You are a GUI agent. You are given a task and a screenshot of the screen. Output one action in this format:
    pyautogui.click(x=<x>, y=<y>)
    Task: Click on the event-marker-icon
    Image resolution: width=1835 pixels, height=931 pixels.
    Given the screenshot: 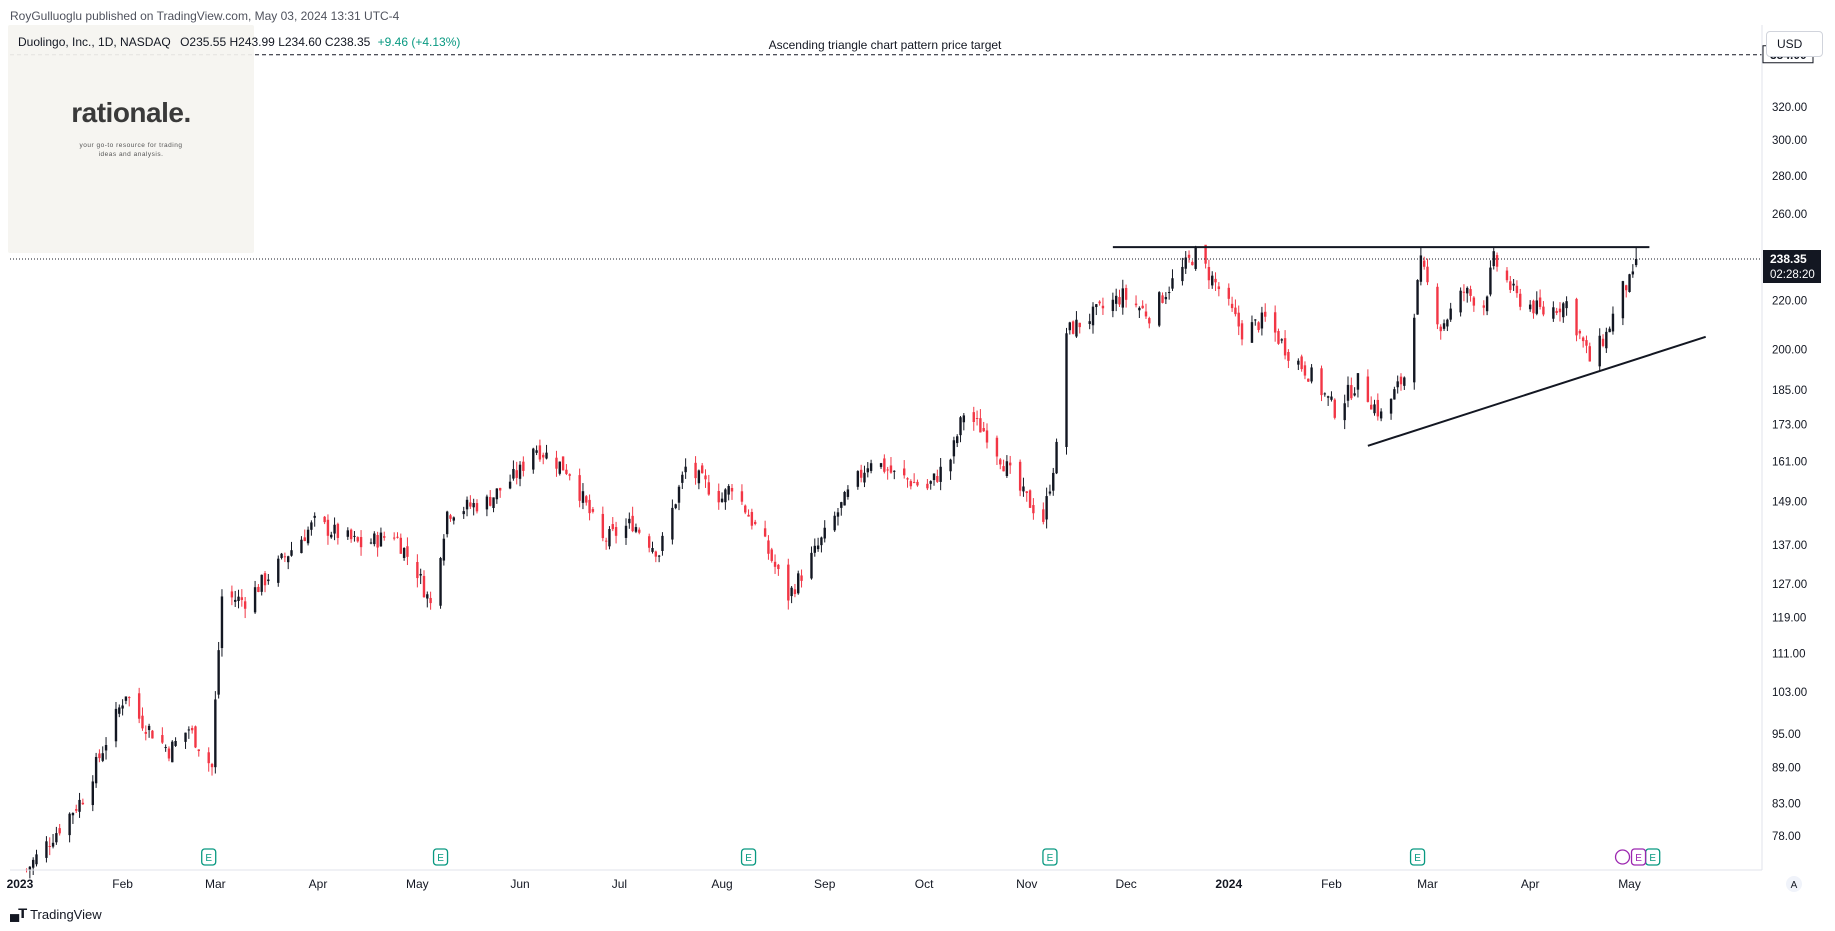 What is the action you would take?
    pyautogui.click(x=1622, y=857)
    